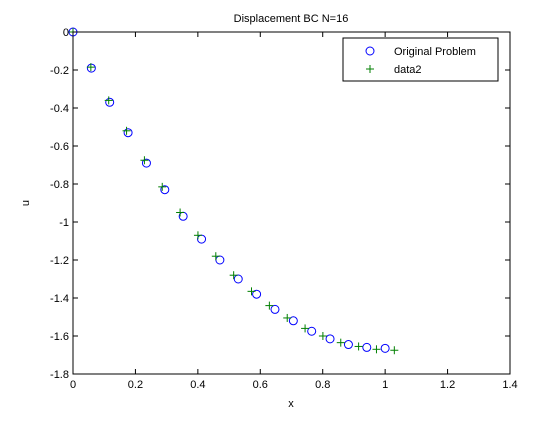 The image size is (560, 425). Describe the element at coordinates (370, 51) in the screenshot. I see `legend-circle-marker` at that location.